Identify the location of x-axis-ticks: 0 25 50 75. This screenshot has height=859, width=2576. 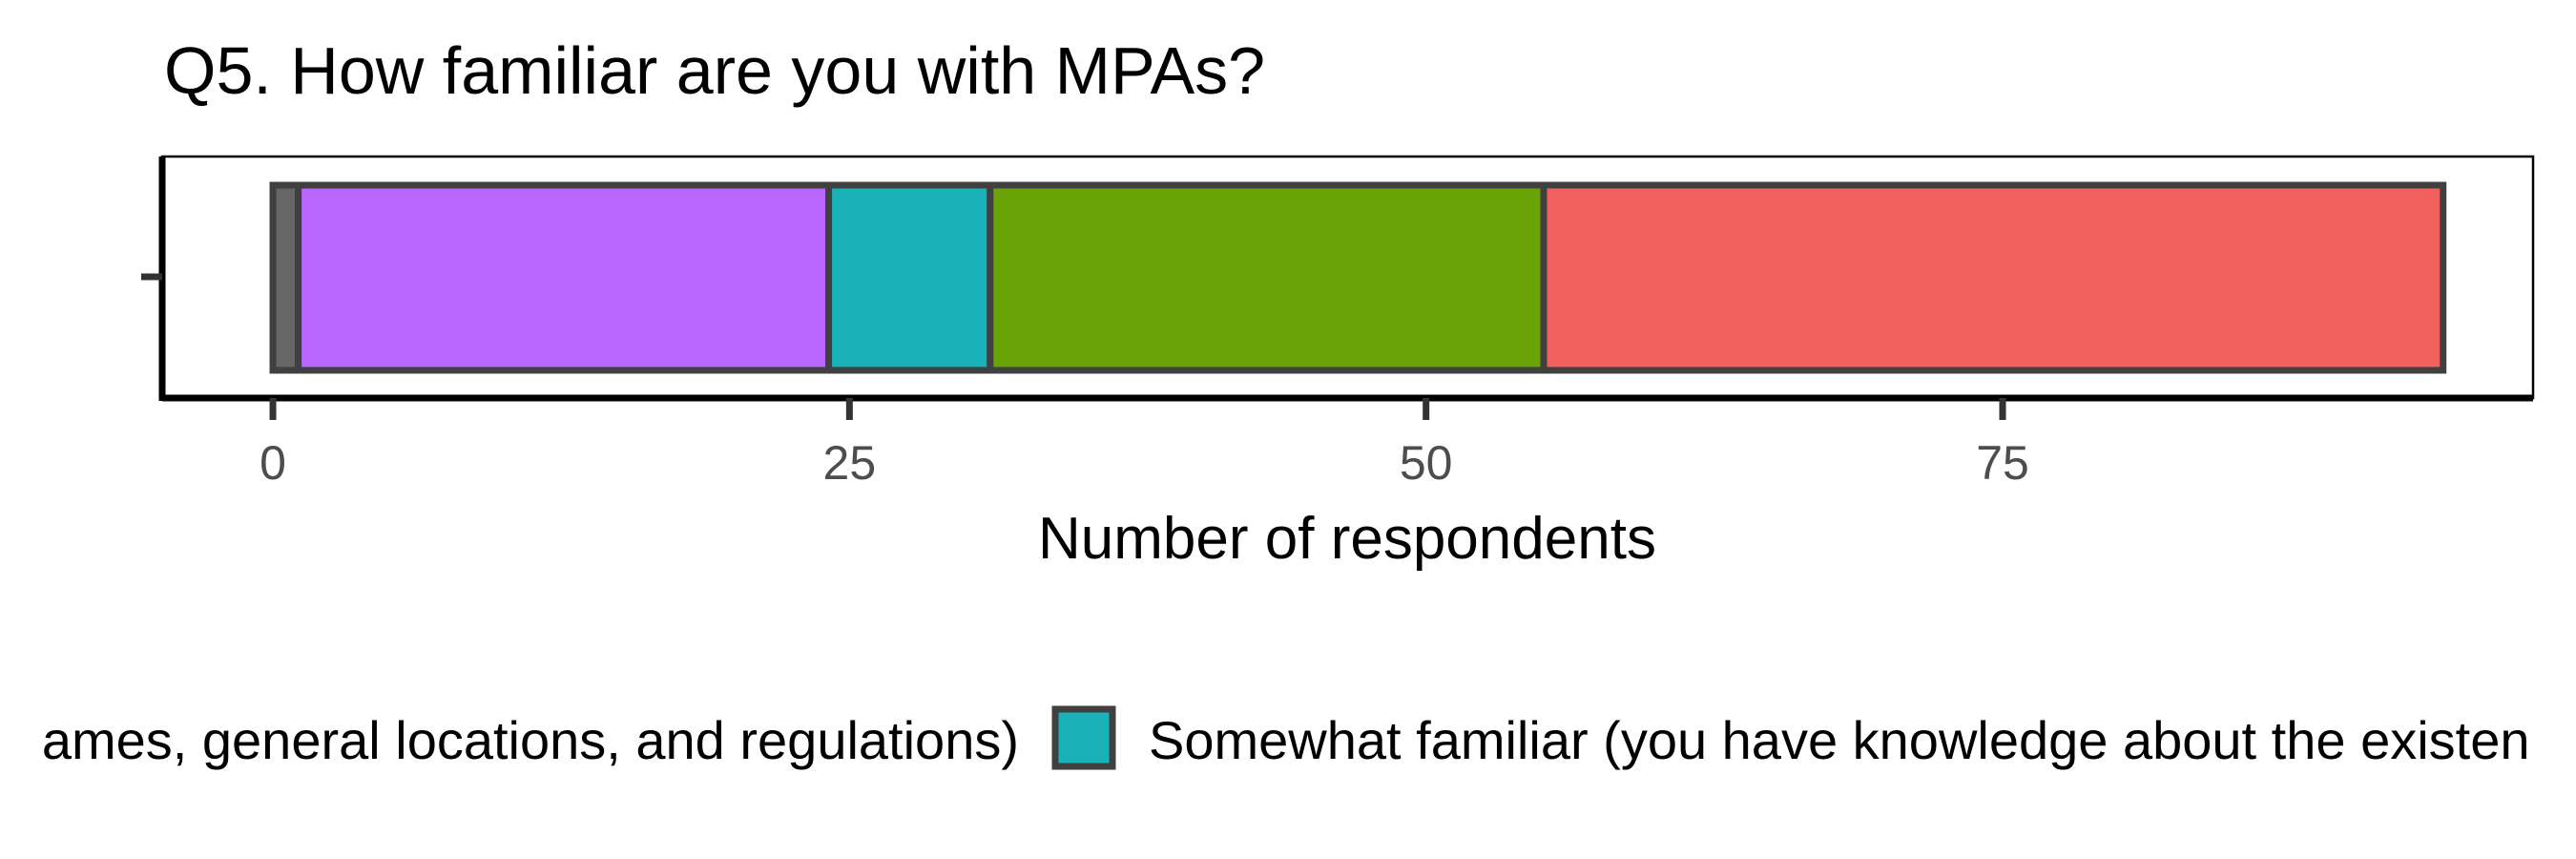
(1144, 444).